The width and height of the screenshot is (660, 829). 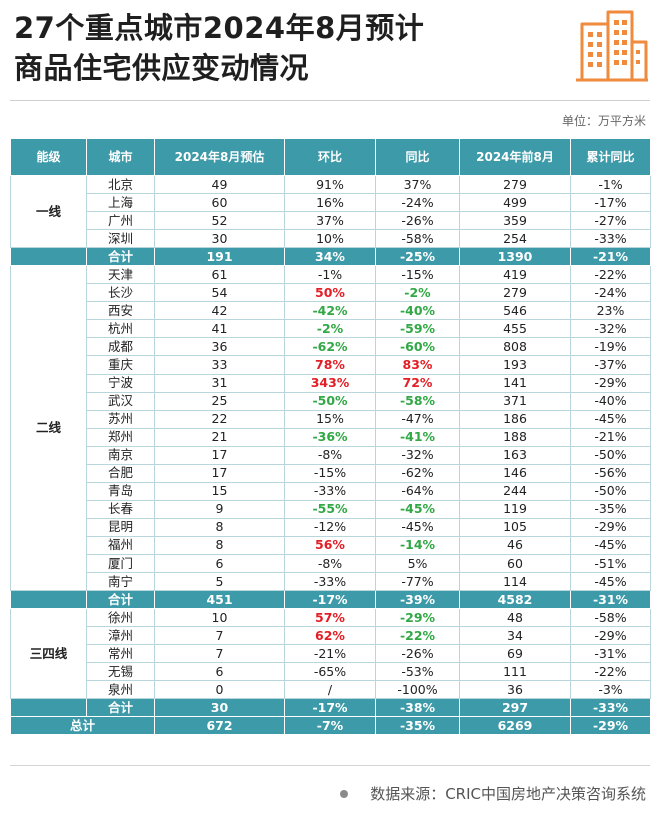 I want to click on city-cell: 泉州, so click(x=120, y=690).